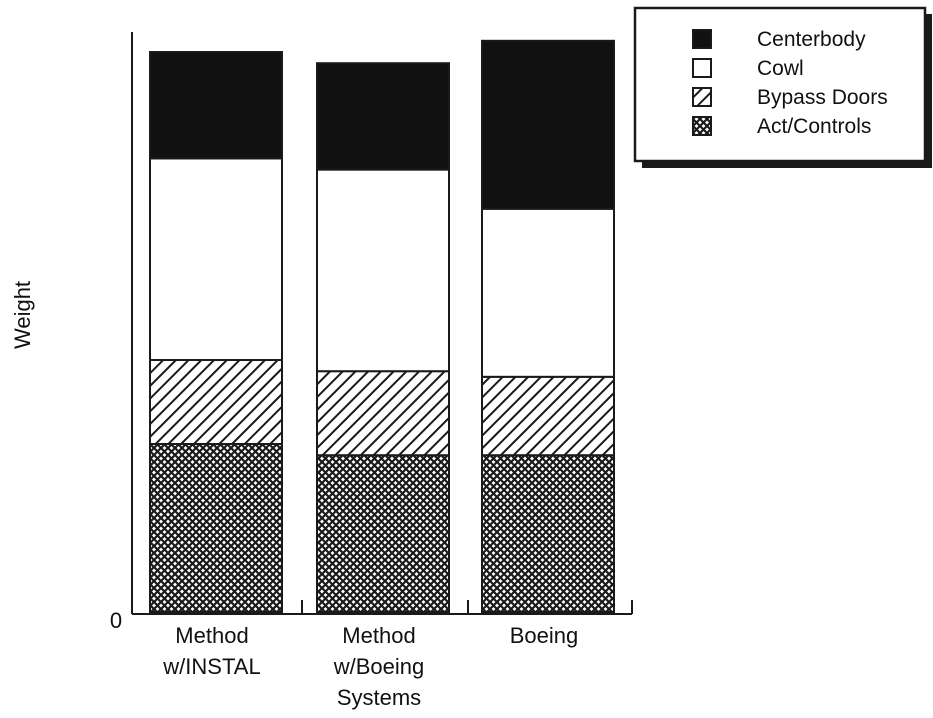 This screenshot has height=718, width=933. I want to click on legend-label-cowl: Cowl, so click(780, 68).